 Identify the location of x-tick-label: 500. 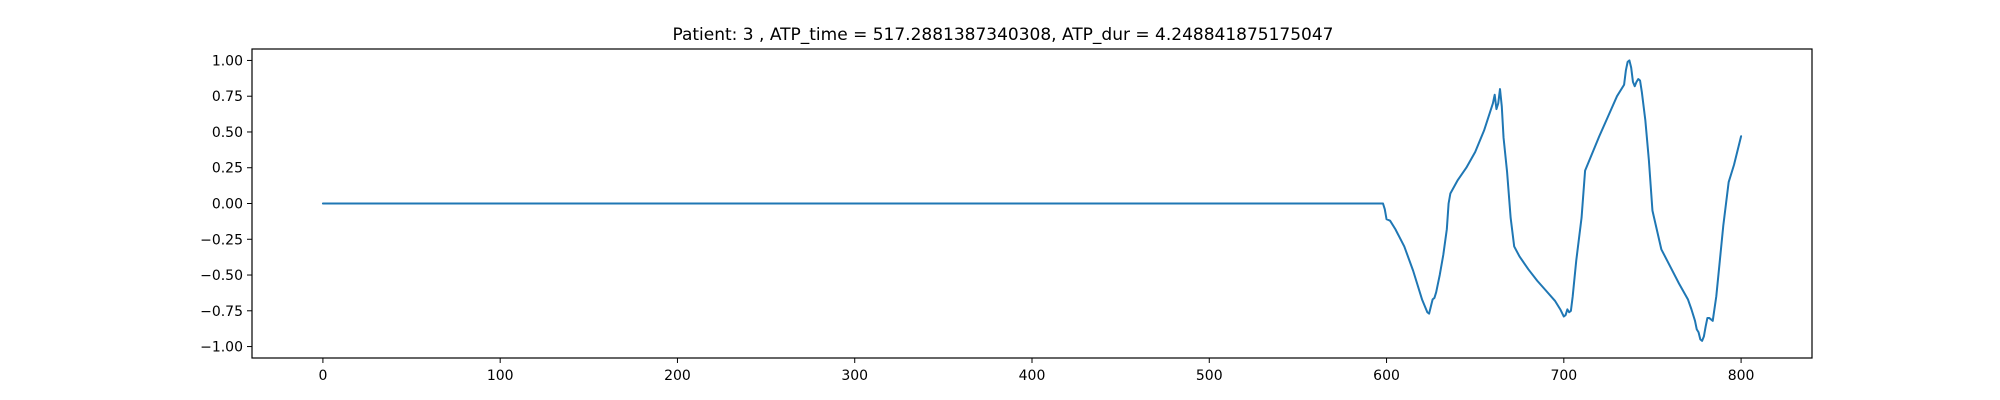
(1209, 376).